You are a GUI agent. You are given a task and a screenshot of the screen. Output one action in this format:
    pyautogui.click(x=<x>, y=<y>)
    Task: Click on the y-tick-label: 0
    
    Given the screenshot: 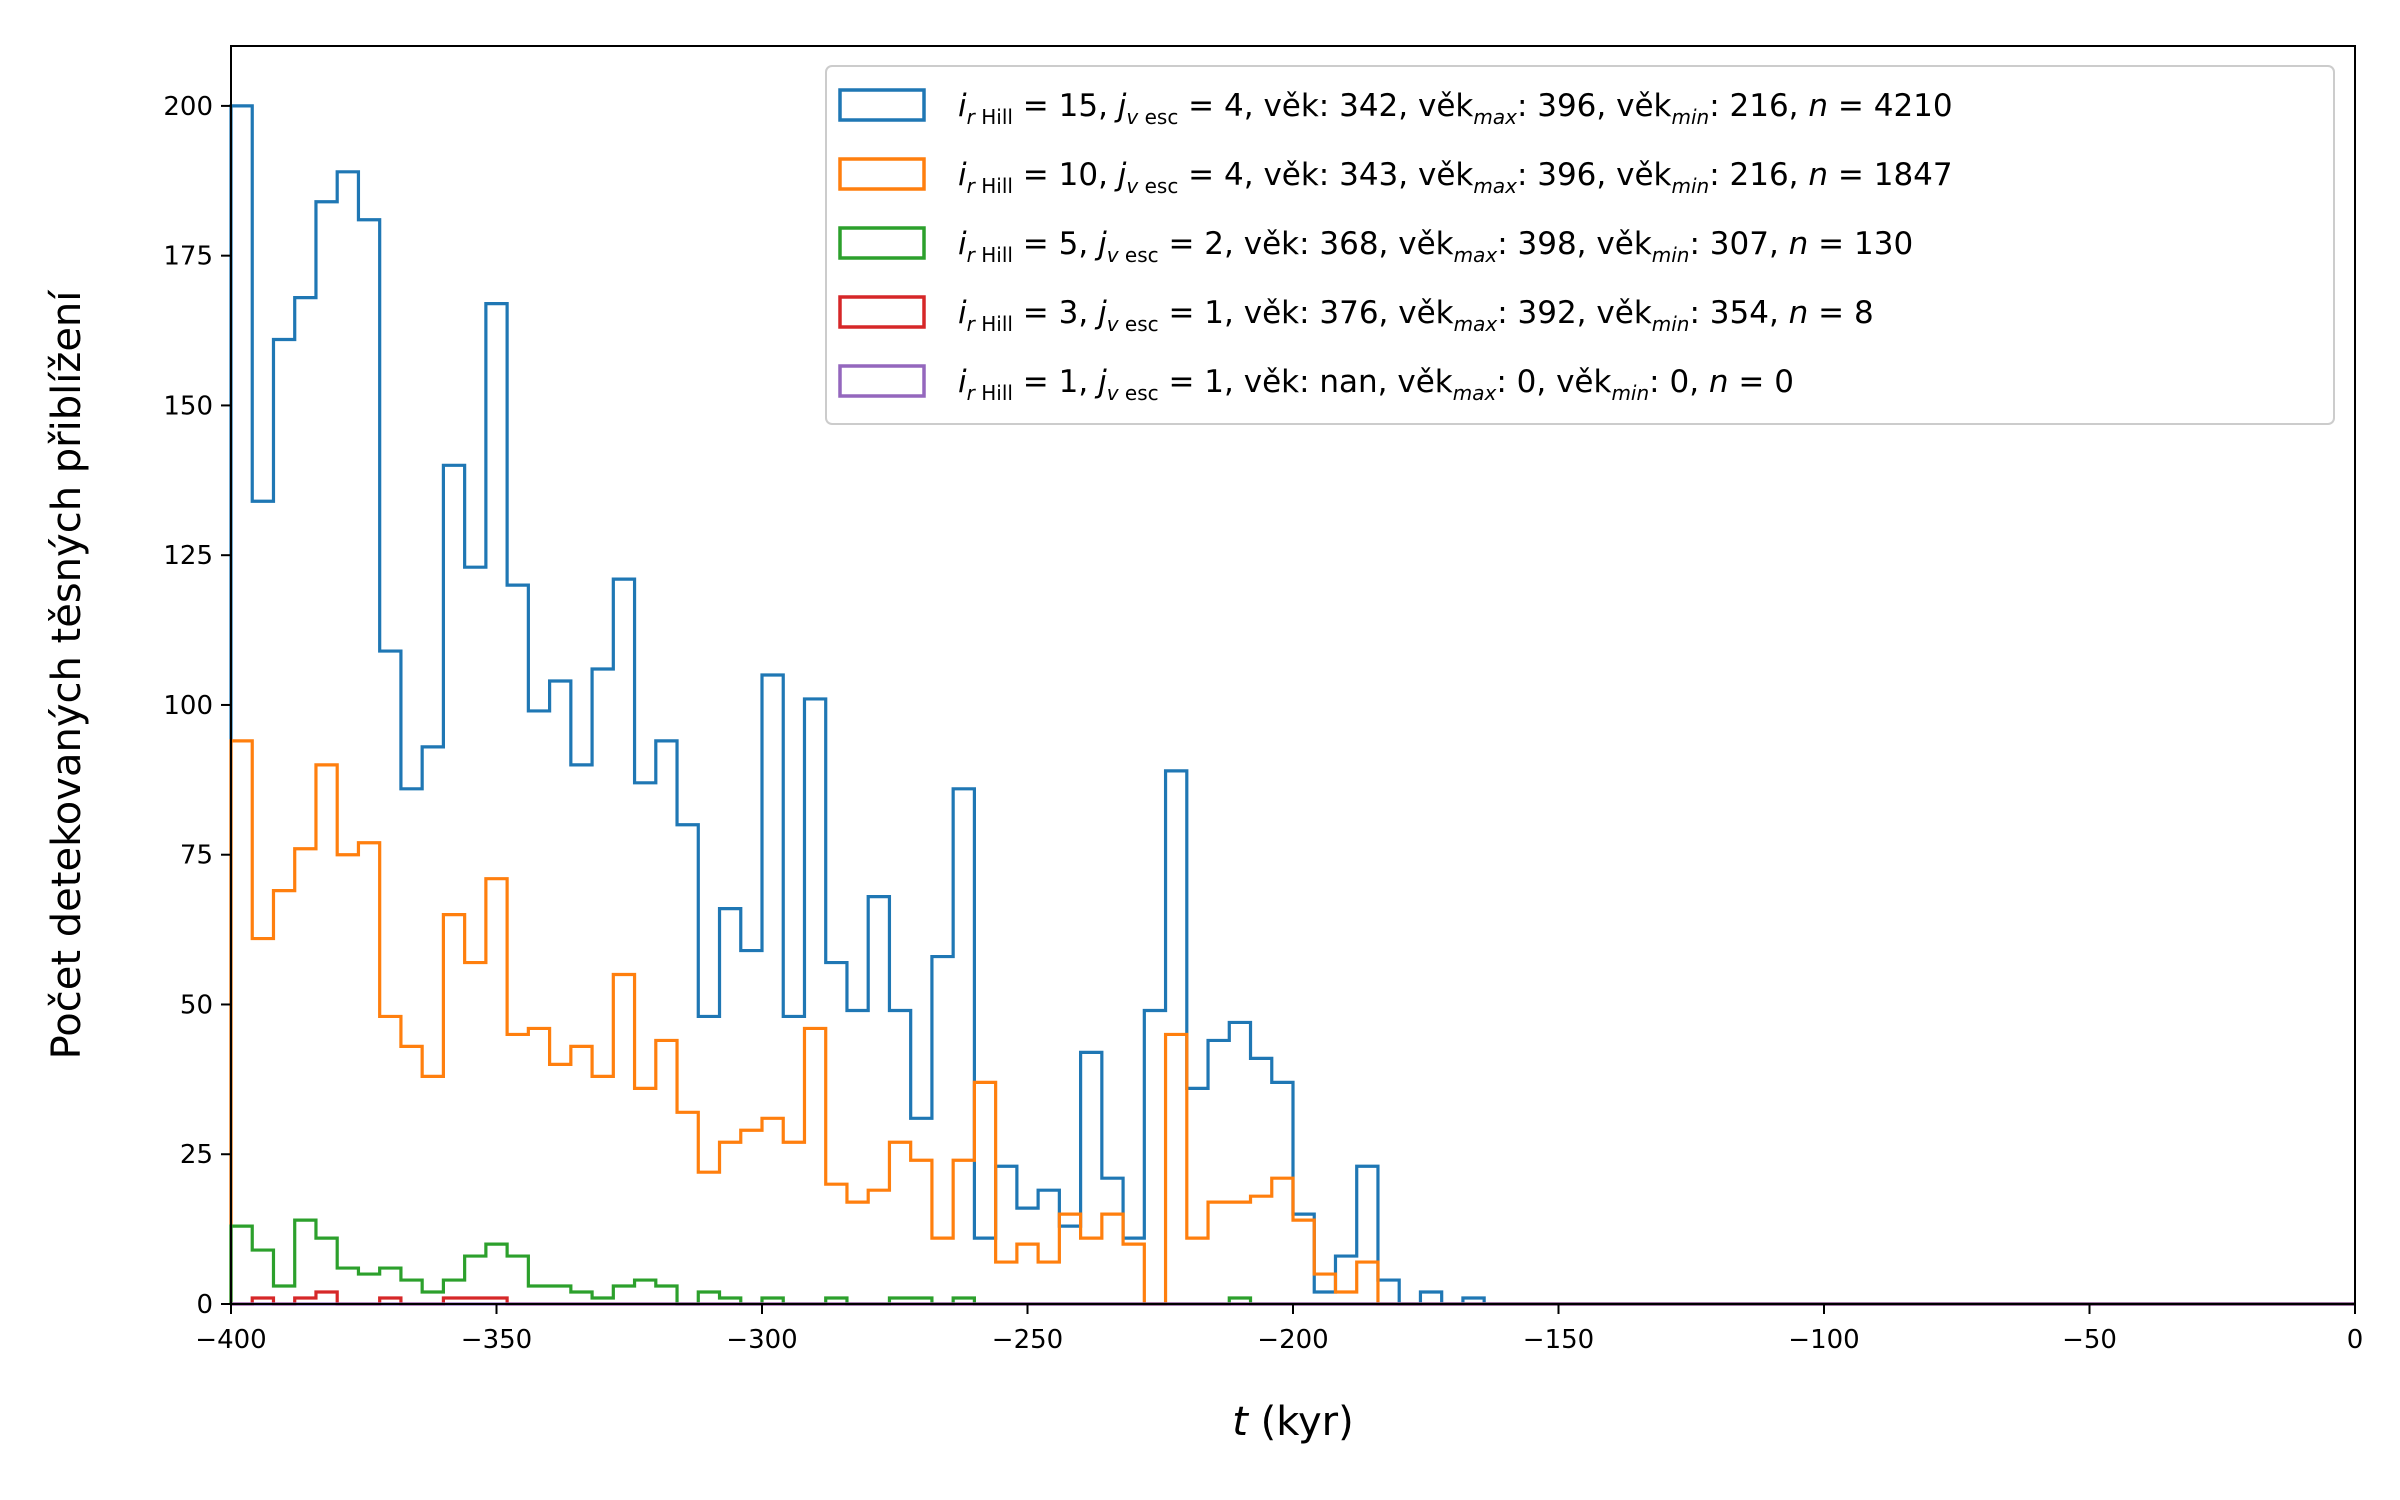 What is the action you would take?
    pyautogui.click(x=204, y=1305)
    